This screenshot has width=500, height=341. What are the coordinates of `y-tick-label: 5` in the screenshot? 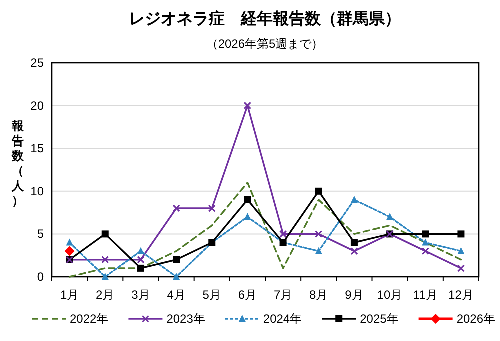 It's located at (40, 234).